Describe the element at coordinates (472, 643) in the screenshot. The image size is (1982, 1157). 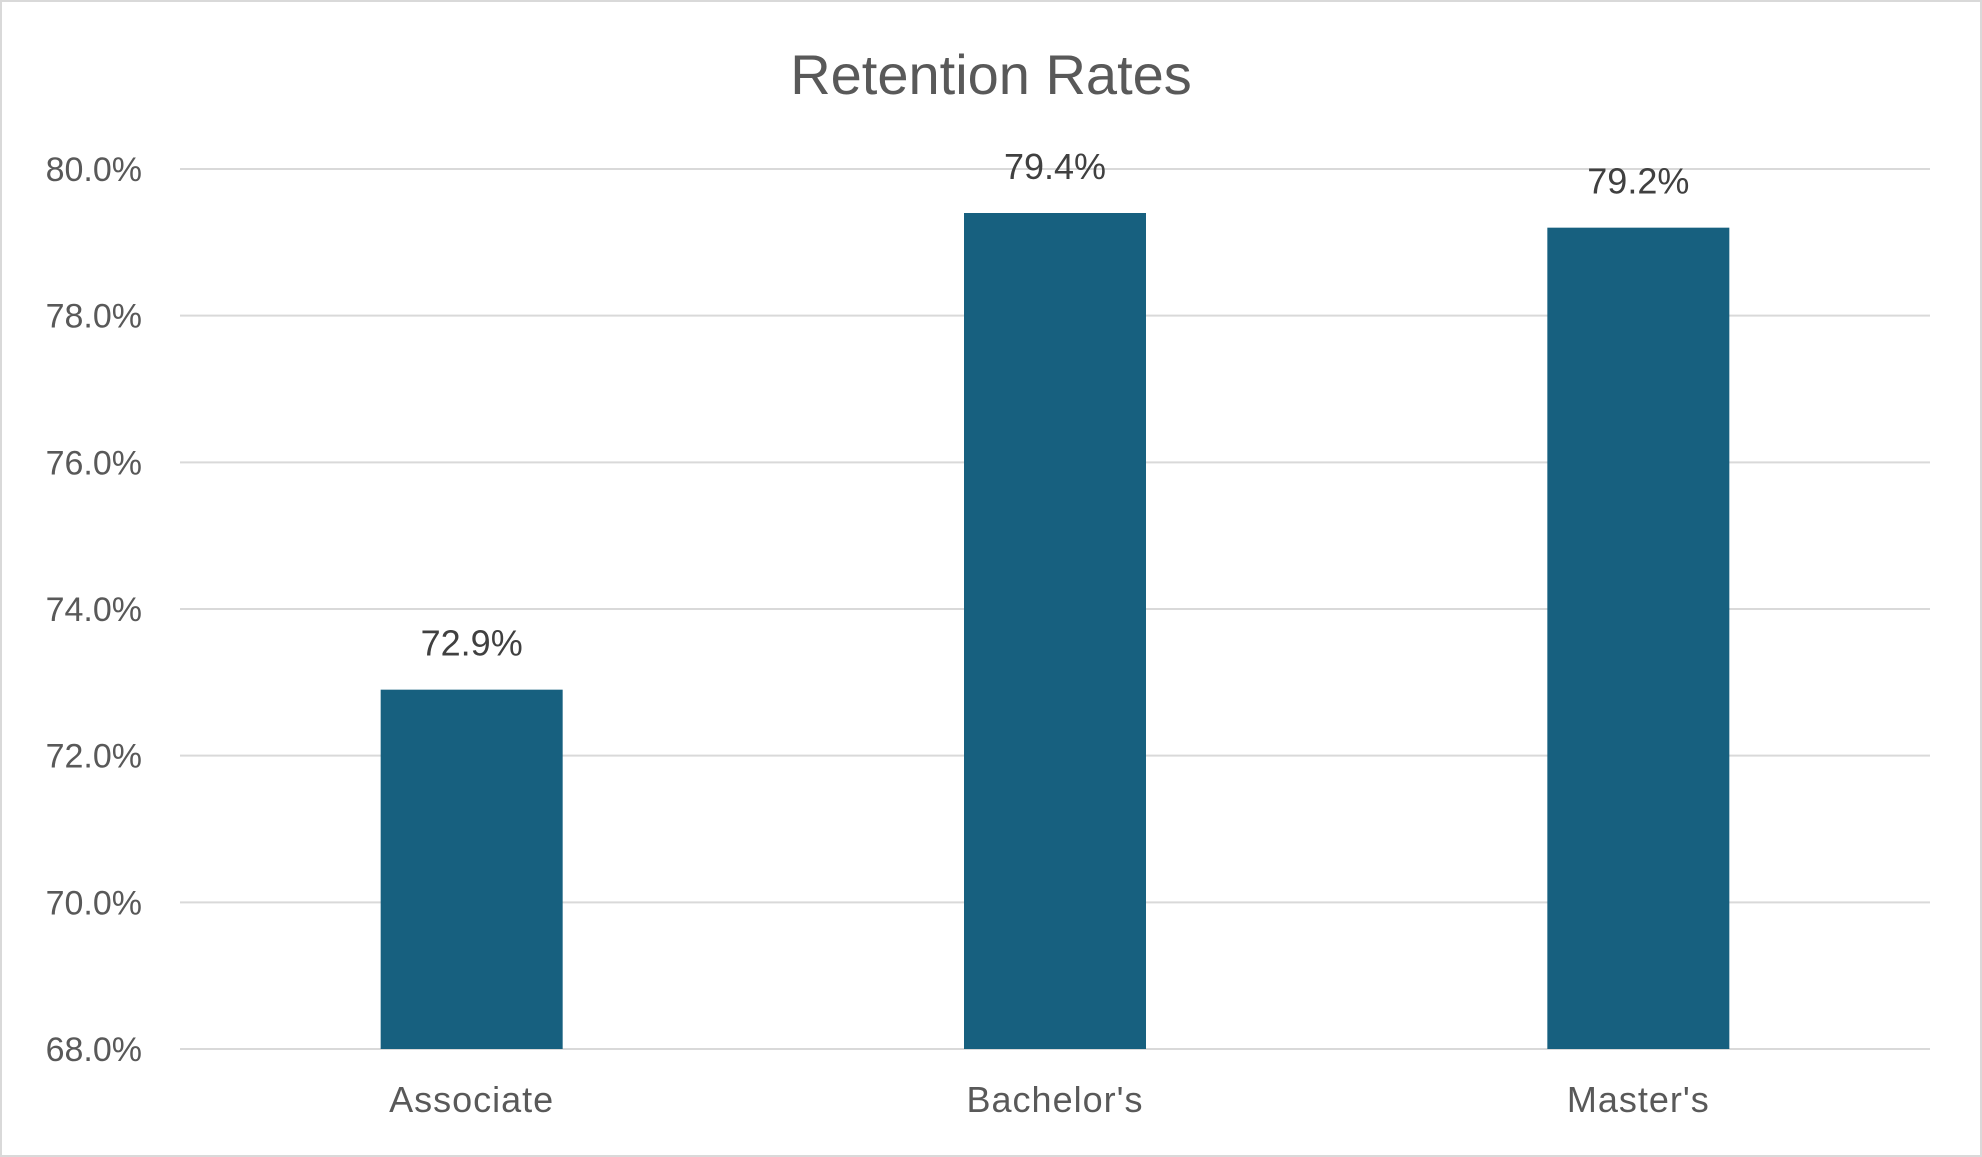
I see `data-label: 72.9%` at that location.